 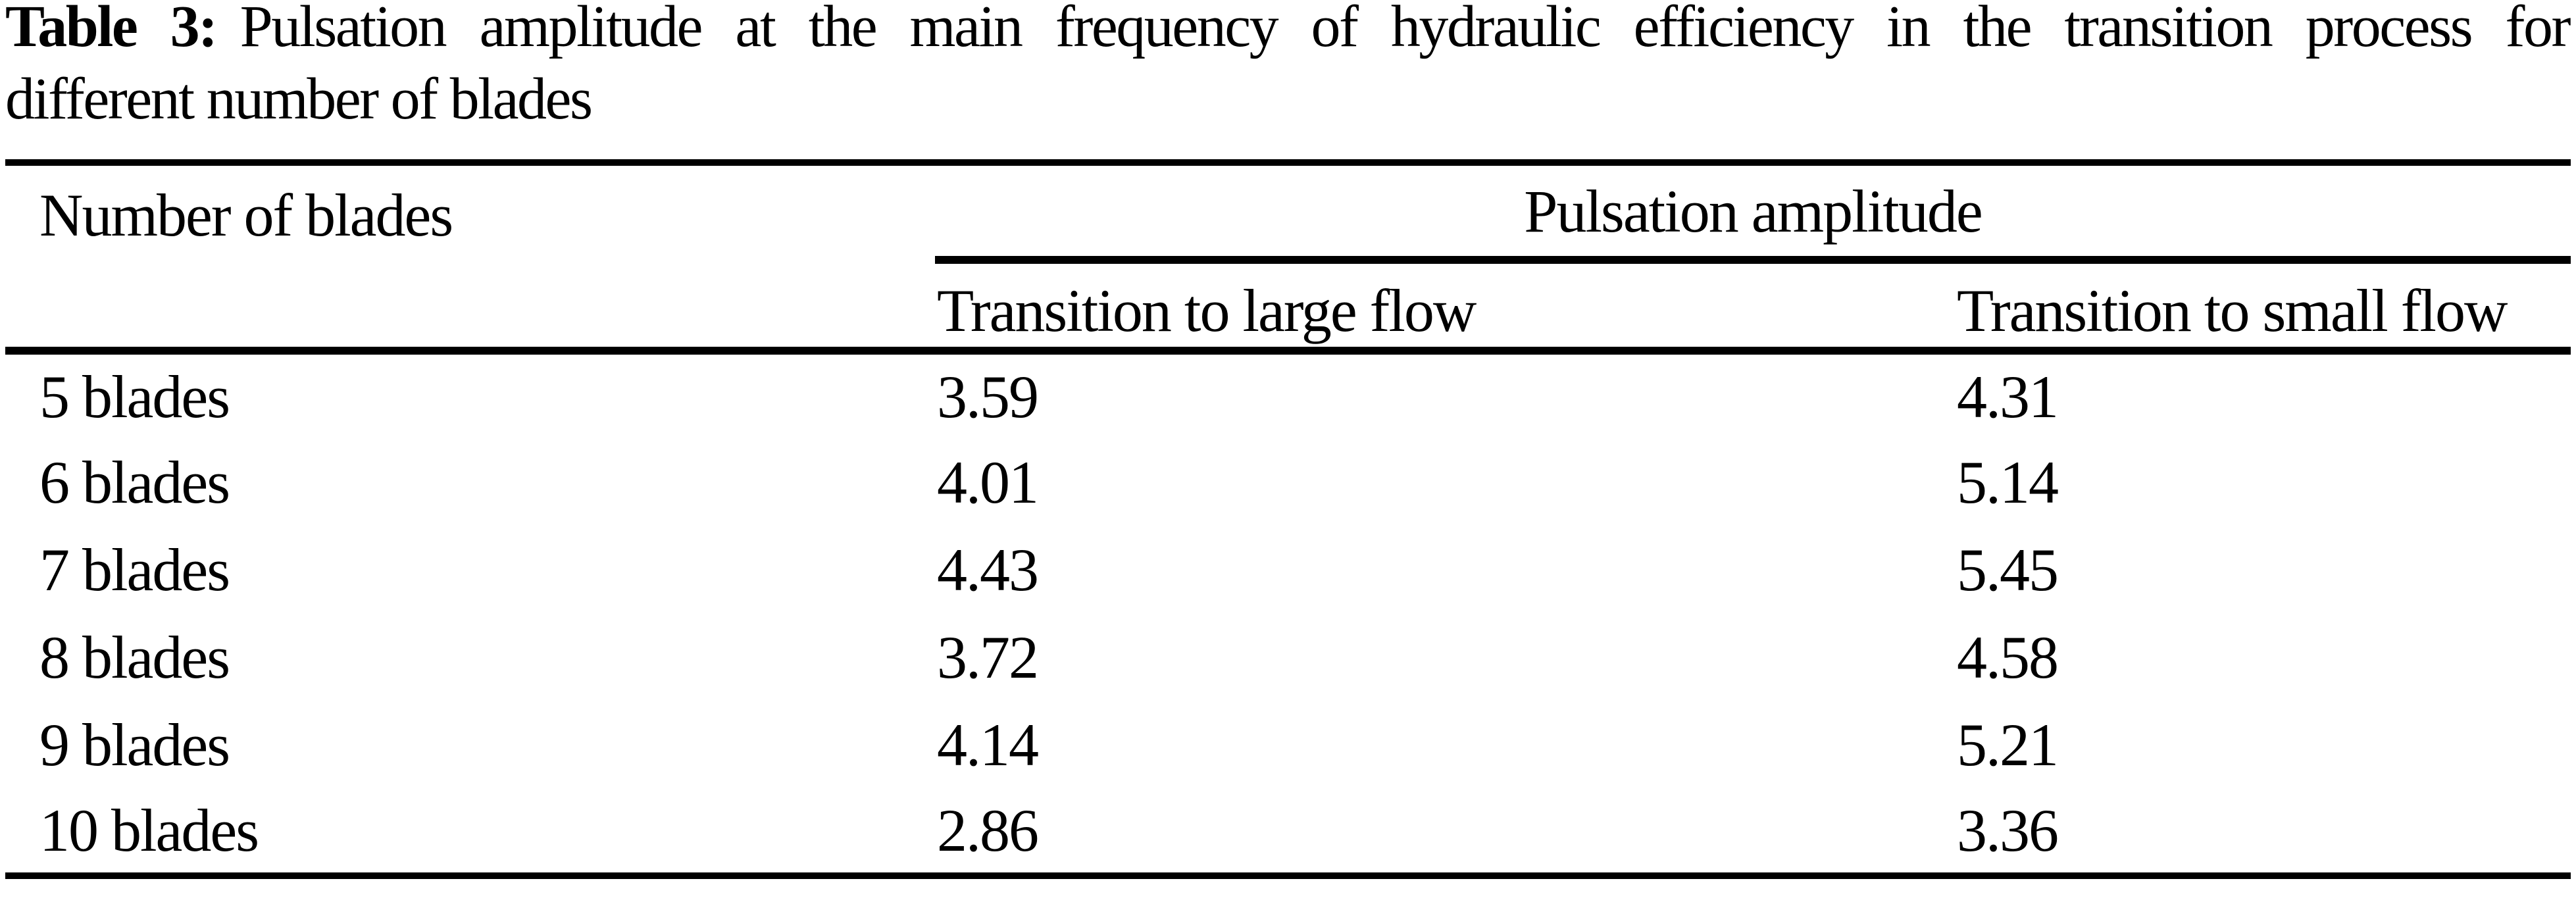 I want to click on table-row: 8 blades 3.72 4.58, so click(x=1288, y=657).